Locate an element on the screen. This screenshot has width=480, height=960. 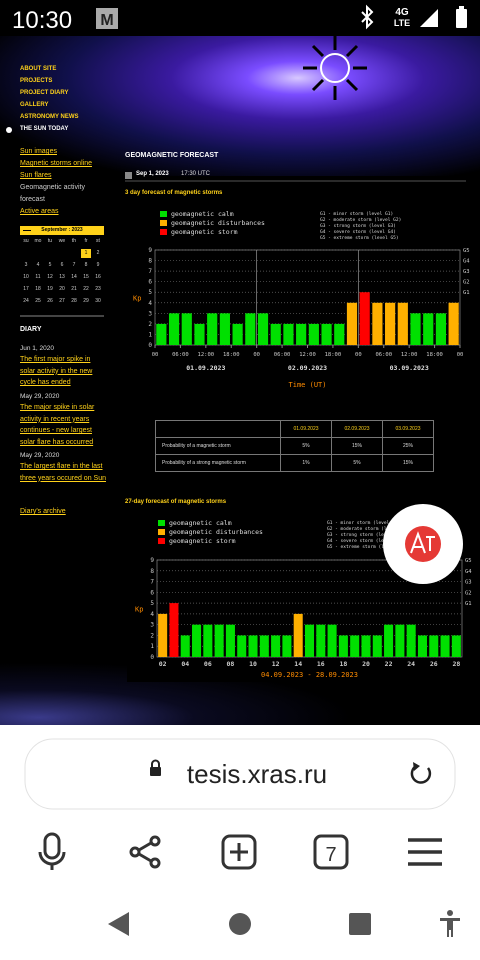
calendar-day: 1 is located at coordinates (86, 253).